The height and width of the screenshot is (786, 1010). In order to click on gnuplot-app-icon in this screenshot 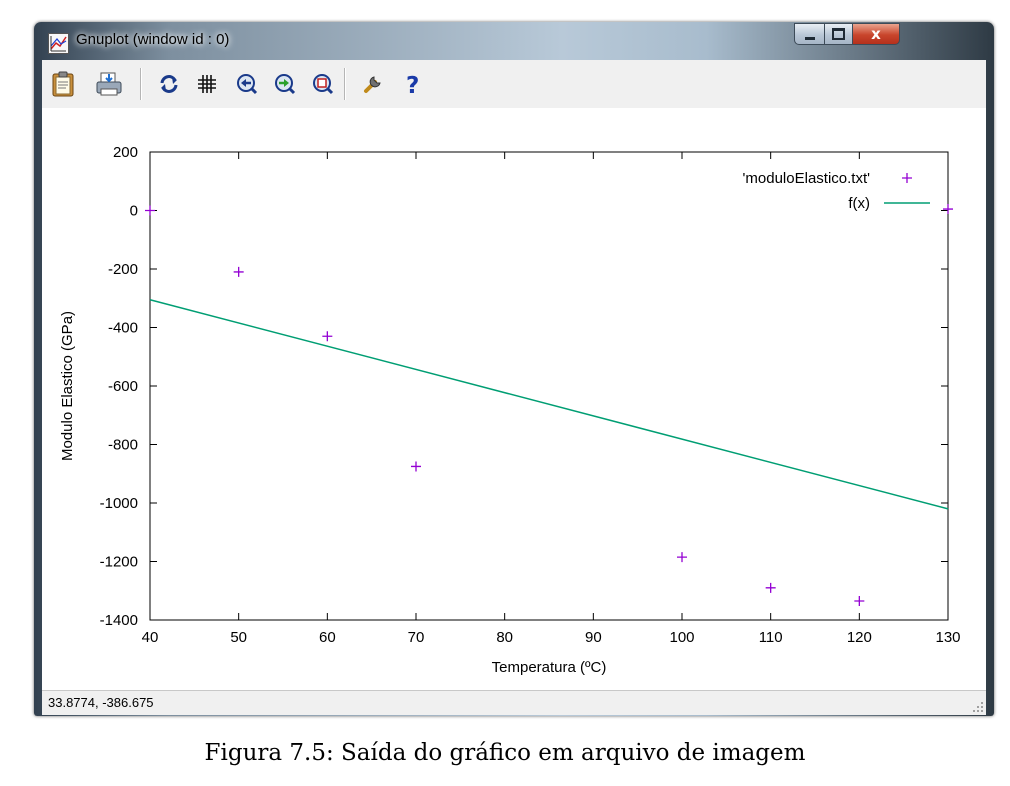, I will do `click(58, 43)`.